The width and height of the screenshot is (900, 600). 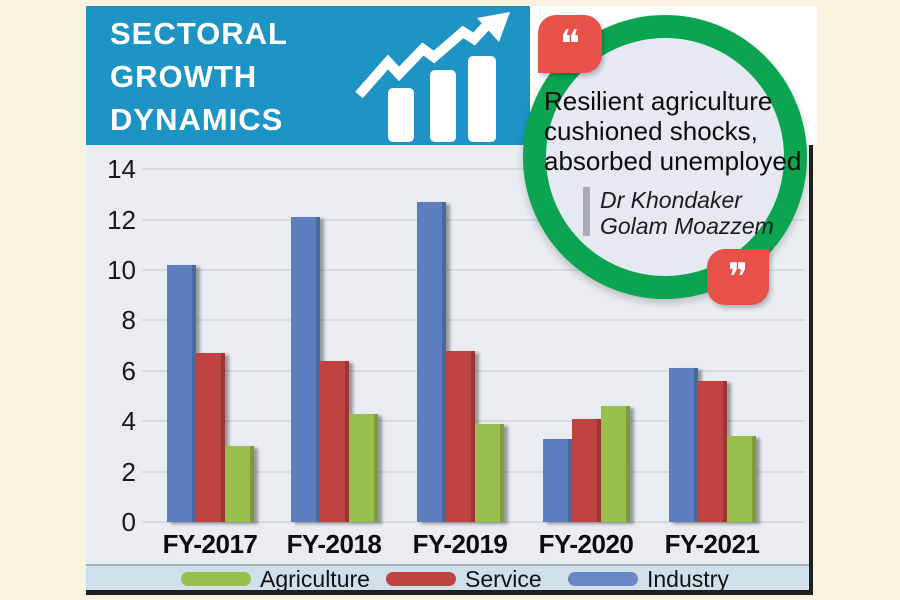 What do you see at coordinates (671, 200) in the screenshot?
I see `attribution-line: Dr Khondaker` at bounding box center [671, 200].